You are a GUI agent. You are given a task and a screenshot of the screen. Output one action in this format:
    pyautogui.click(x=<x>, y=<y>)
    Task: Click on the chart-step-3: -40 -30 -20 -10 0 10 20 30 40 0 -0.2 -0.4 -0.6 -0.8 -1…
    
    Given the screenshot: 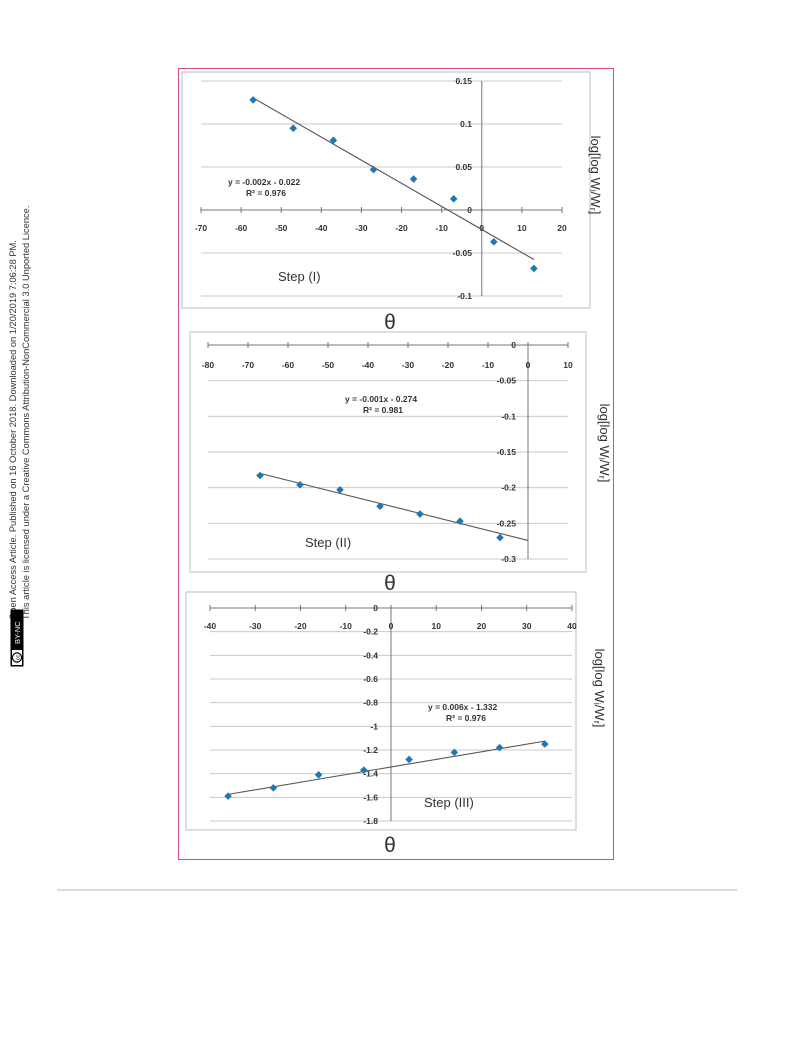 What is the action you would take?
    pyautogui.click(x=396, y=724)
    